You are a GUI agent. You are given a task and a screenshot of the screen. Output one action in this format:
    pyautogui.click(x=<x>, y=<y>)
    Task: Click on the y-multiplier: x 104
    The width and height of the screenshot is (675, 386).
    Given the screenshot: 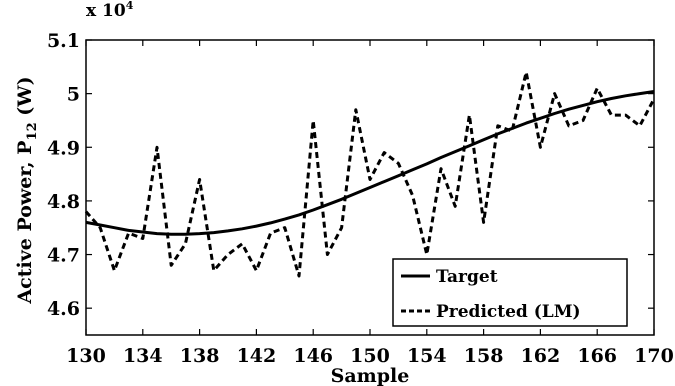 What is the action you would take?
    pyautogui.click(x=110, y=10)
    